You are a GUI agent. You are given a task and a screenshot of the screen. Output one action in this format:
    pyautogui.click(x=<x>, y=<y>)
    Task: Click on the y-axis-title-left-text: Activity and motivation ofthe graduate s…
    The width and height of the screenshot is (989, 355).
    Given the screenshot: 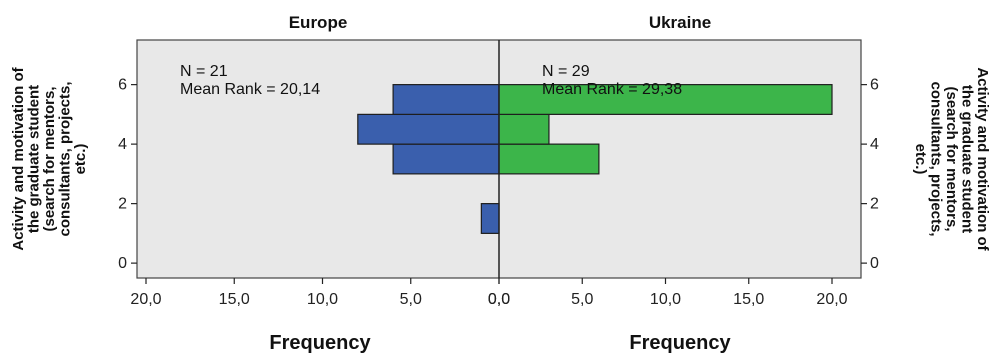 What is the action you would take?
    pyautogui.click(x=49, y=158)
    